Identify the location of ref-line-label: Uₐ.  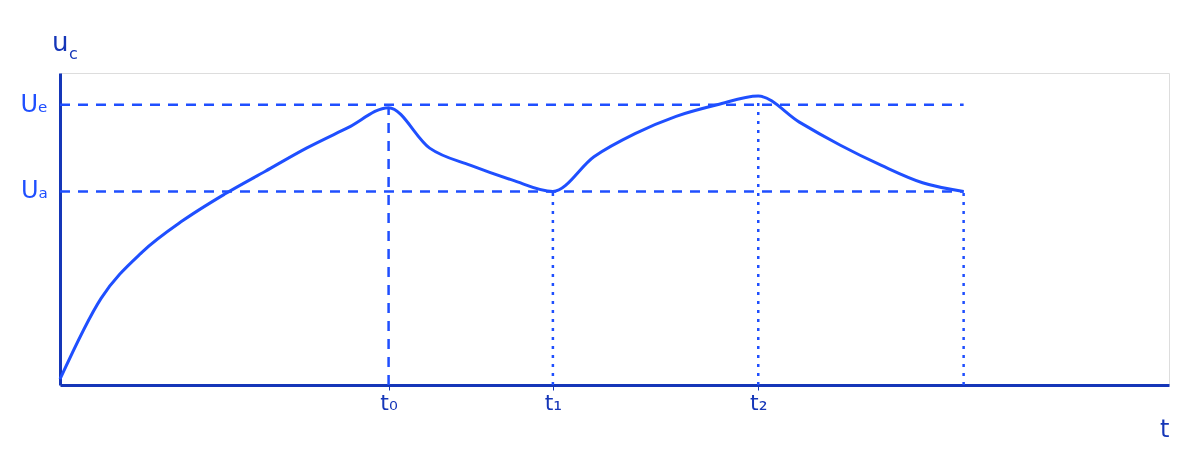
(34, 190).